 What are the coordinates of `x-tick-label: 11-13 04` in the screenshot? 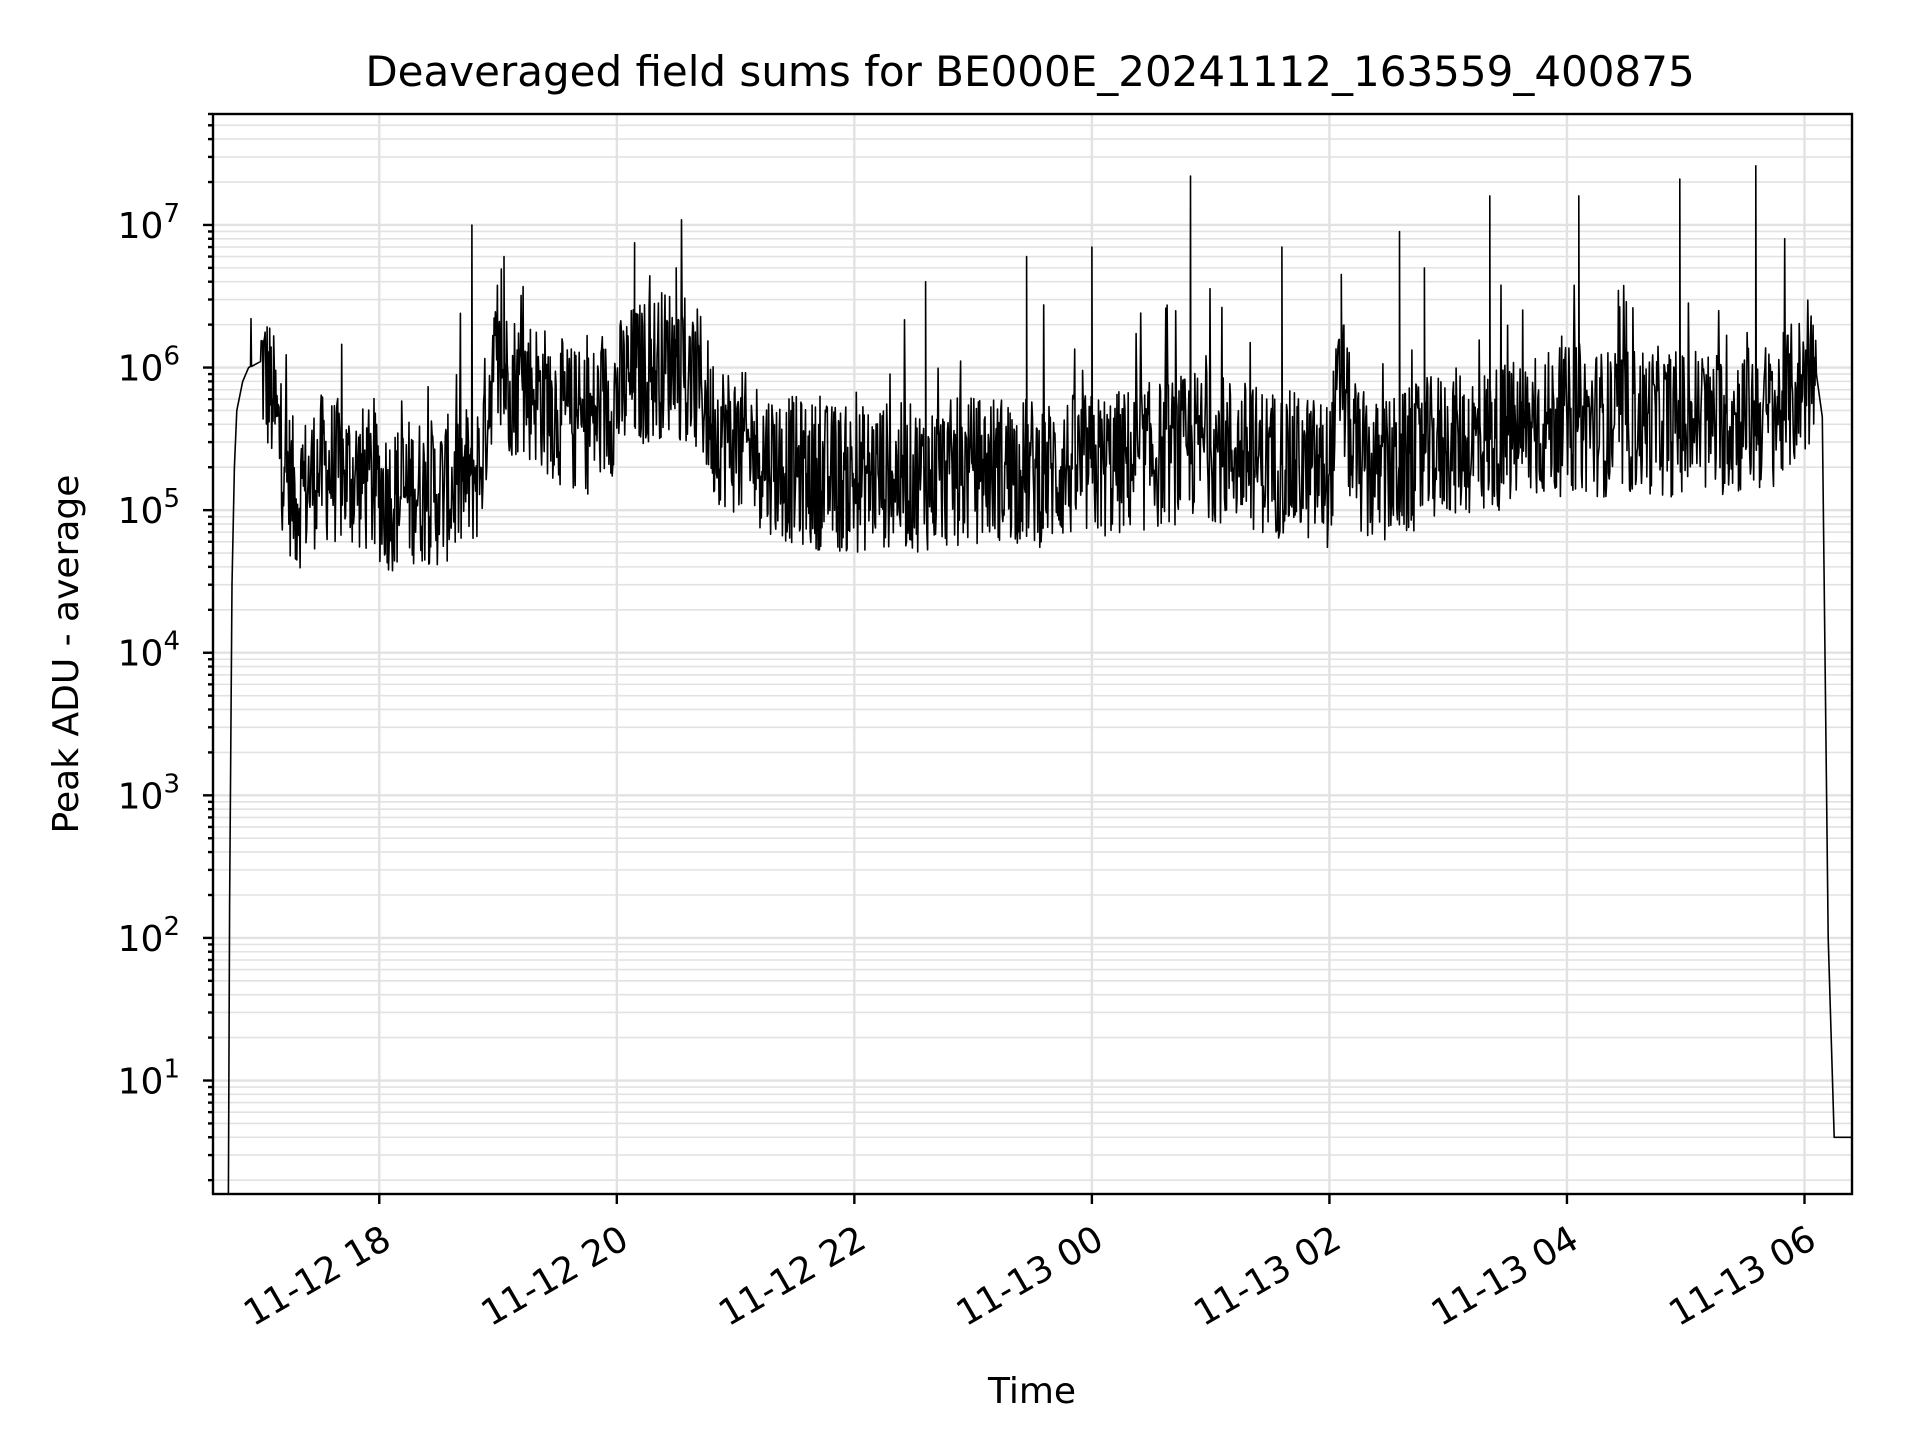 It's located at (1505, 1276).